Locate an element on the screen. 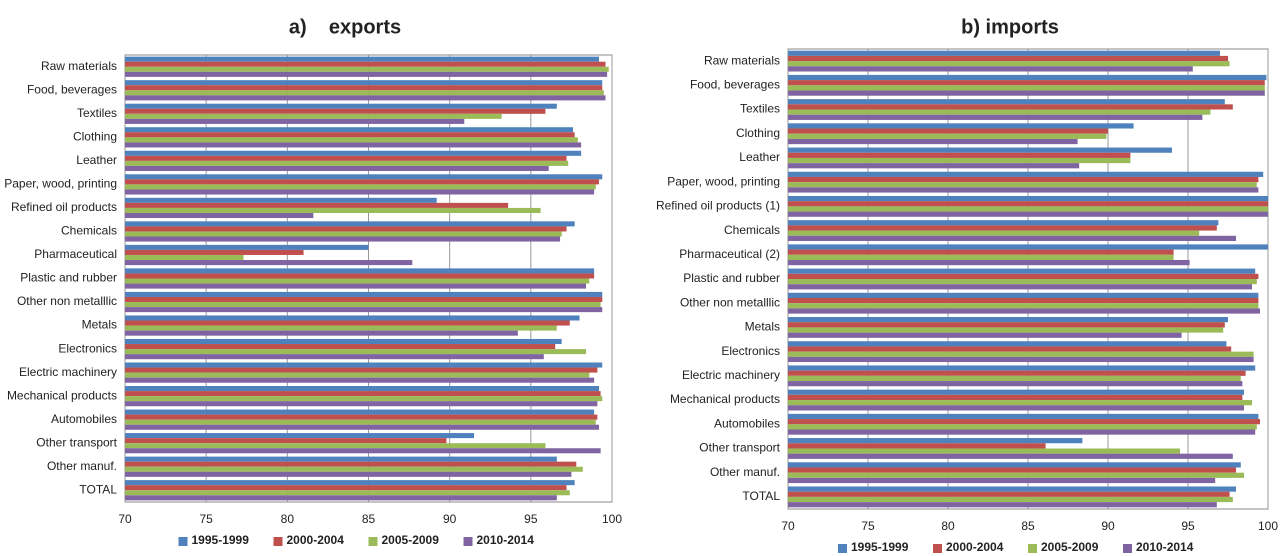  y-tick-label: Metals is located at coordinates (762, 327).